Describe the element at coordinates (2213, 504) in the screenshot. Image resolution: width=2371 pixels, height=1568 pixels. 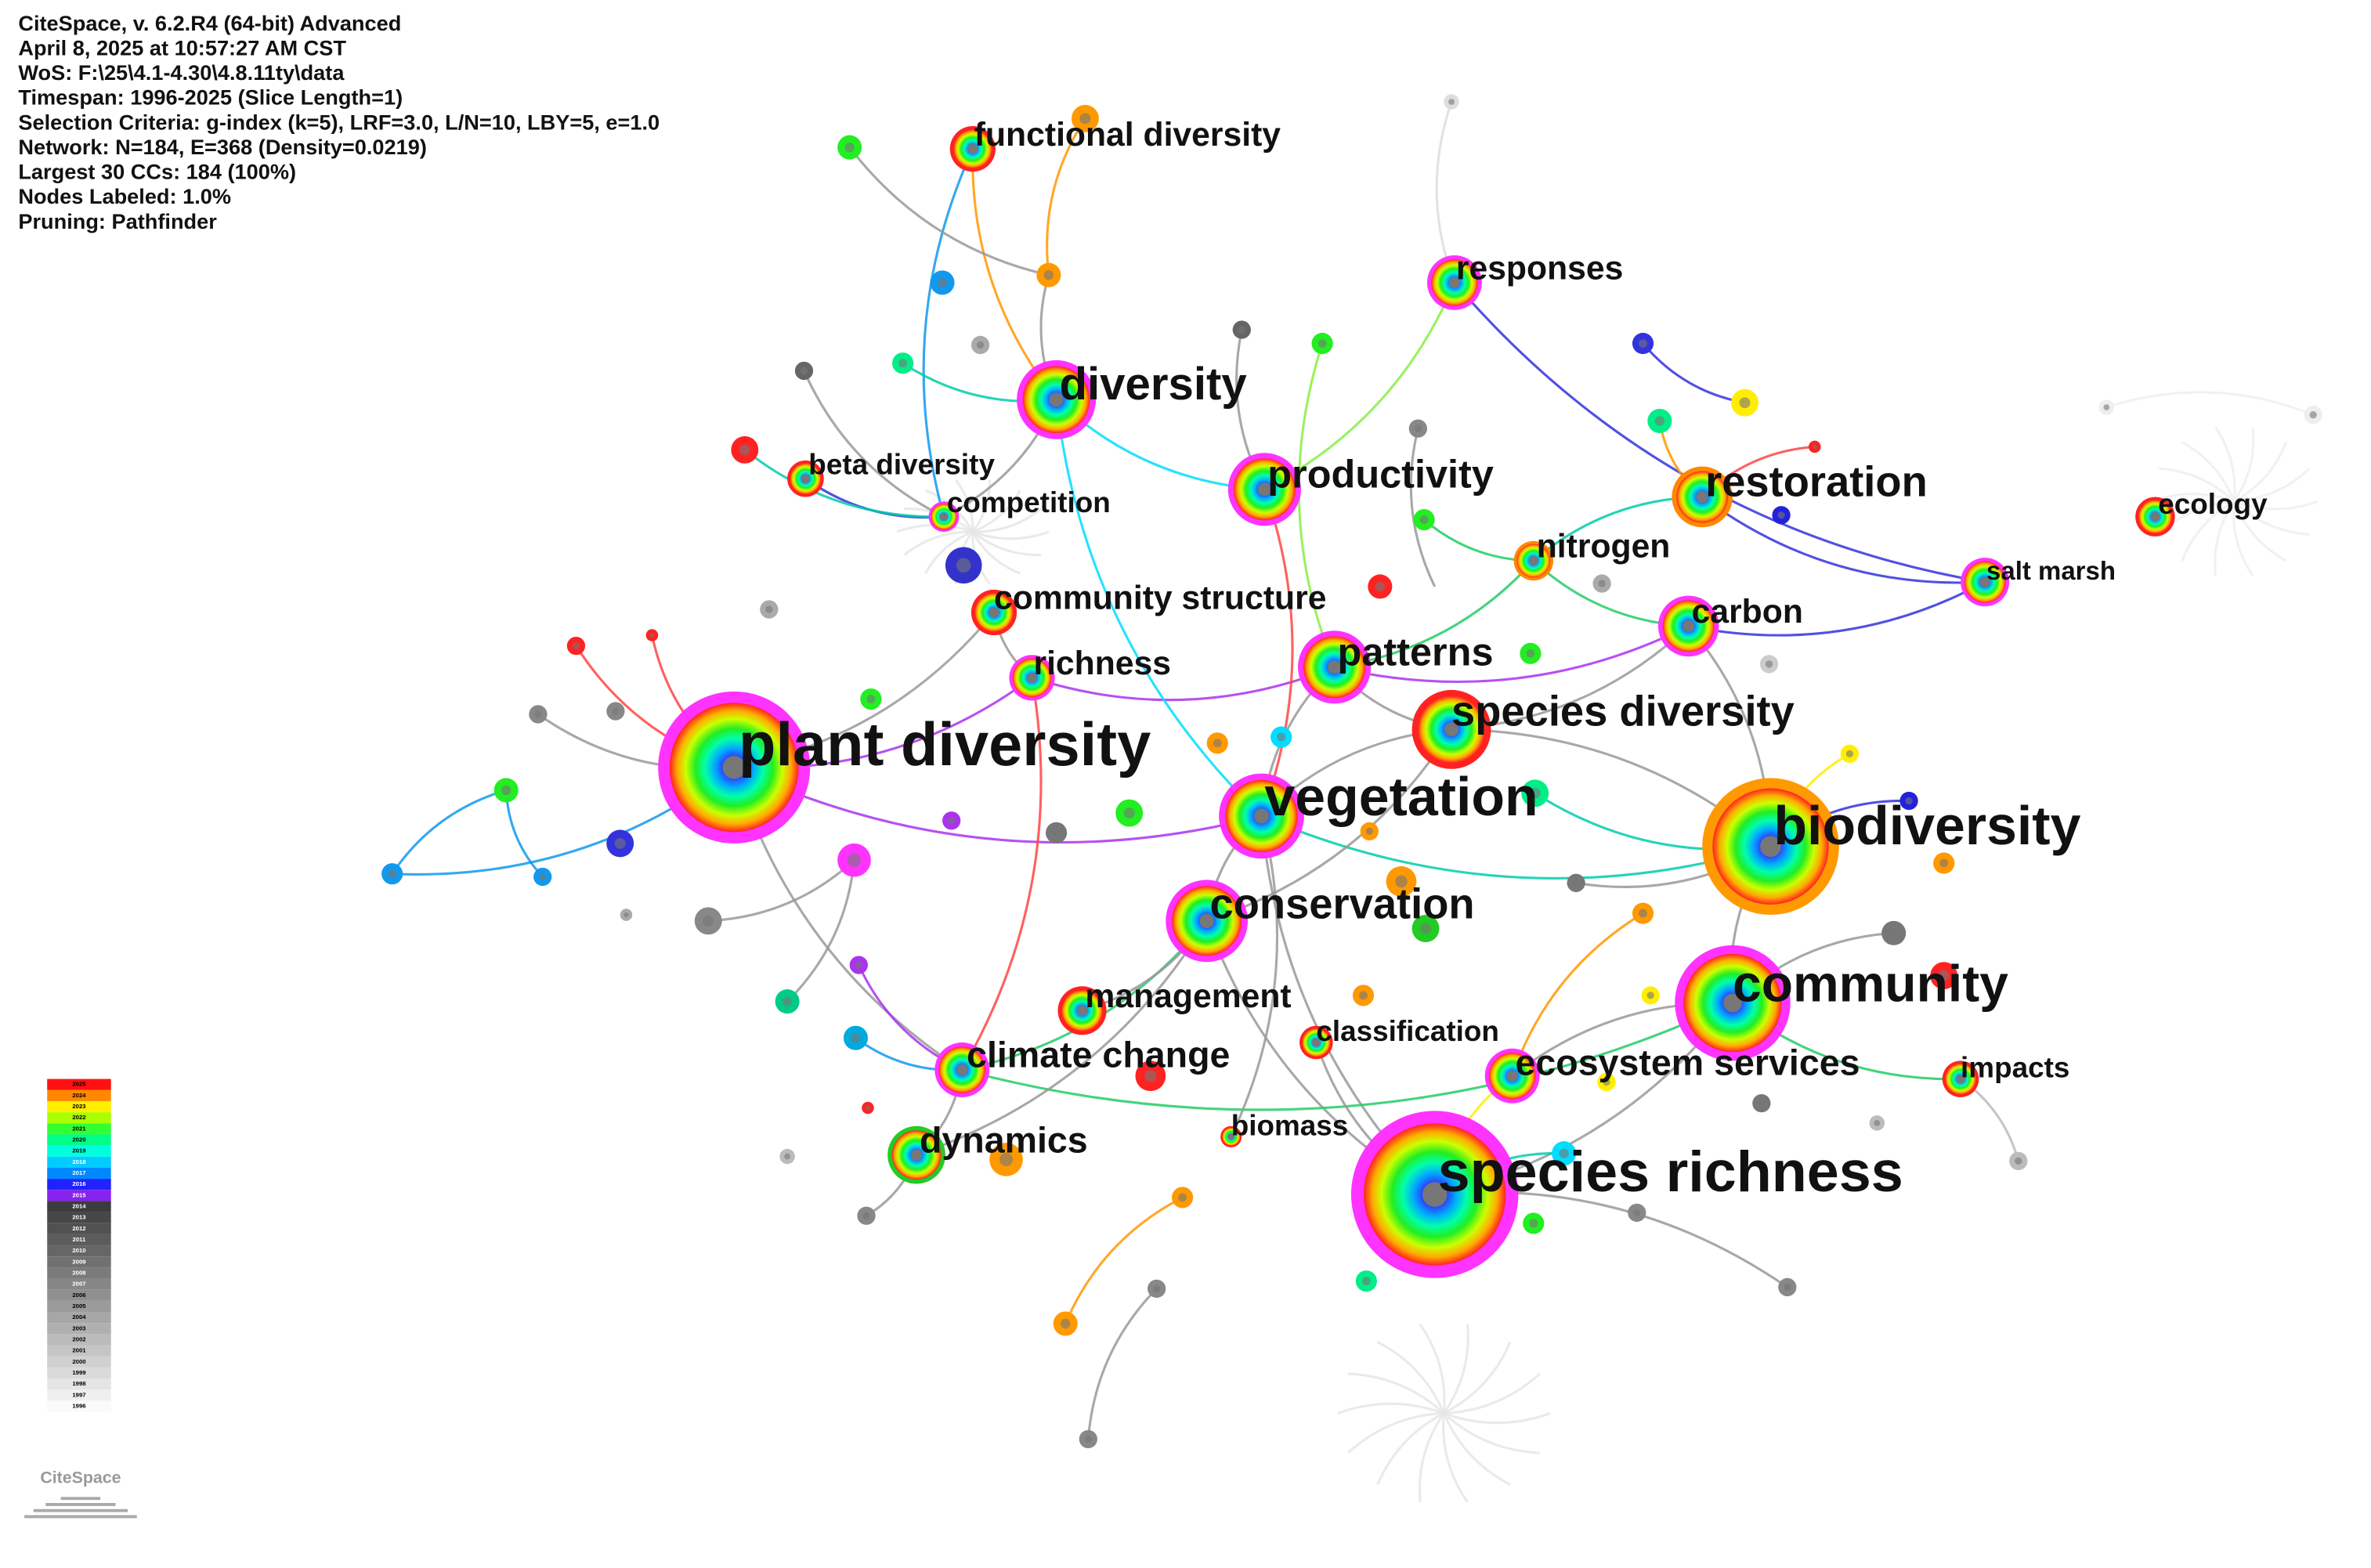
I see `node-label: ecology` at that location.